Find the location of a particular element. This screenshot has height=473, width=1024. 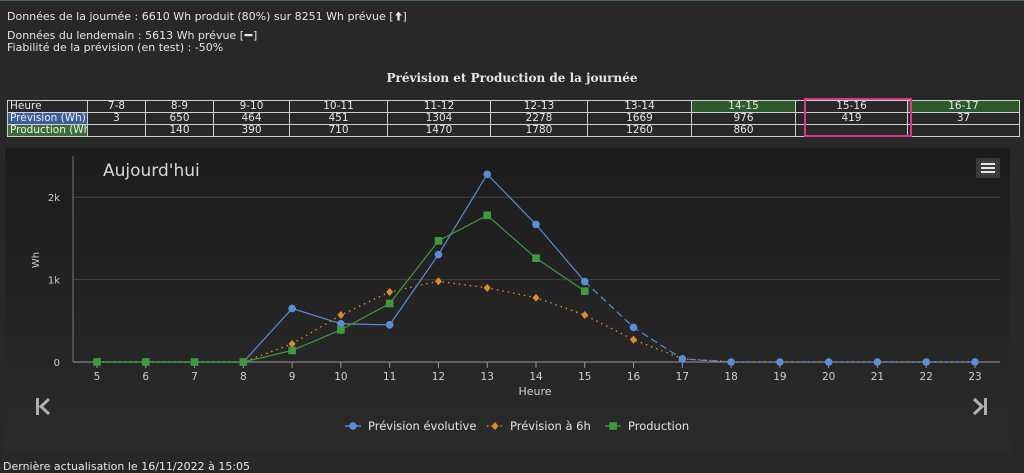

top-border is located at coordinates (512, 0).